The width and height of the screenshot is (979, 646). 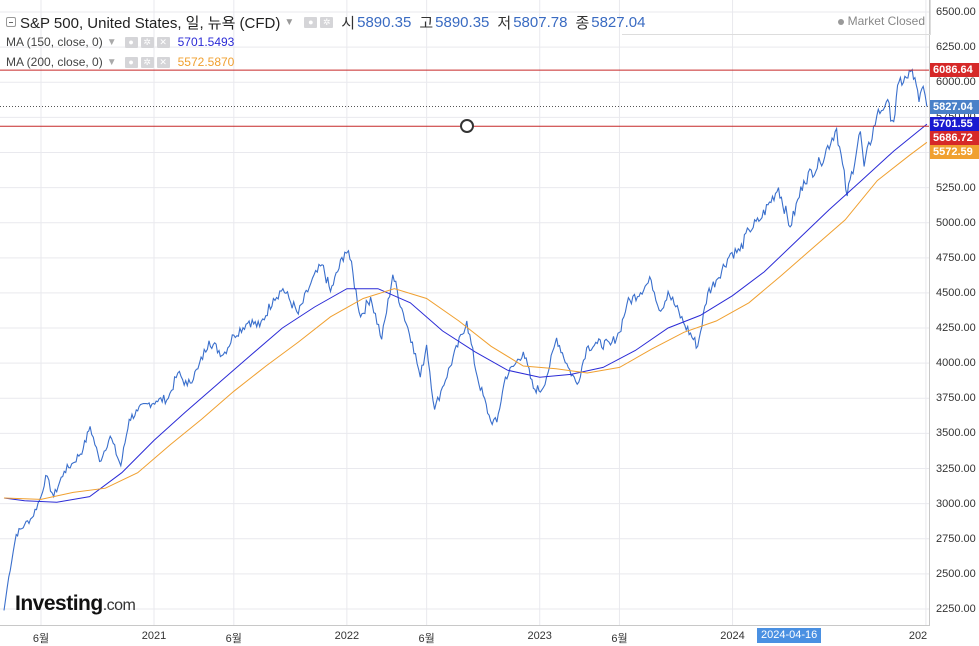 What do you see at coordinates (956, 538) in the screenshot?
I see `y-tick-label: 2750.00` at bounding box center [956, 538].